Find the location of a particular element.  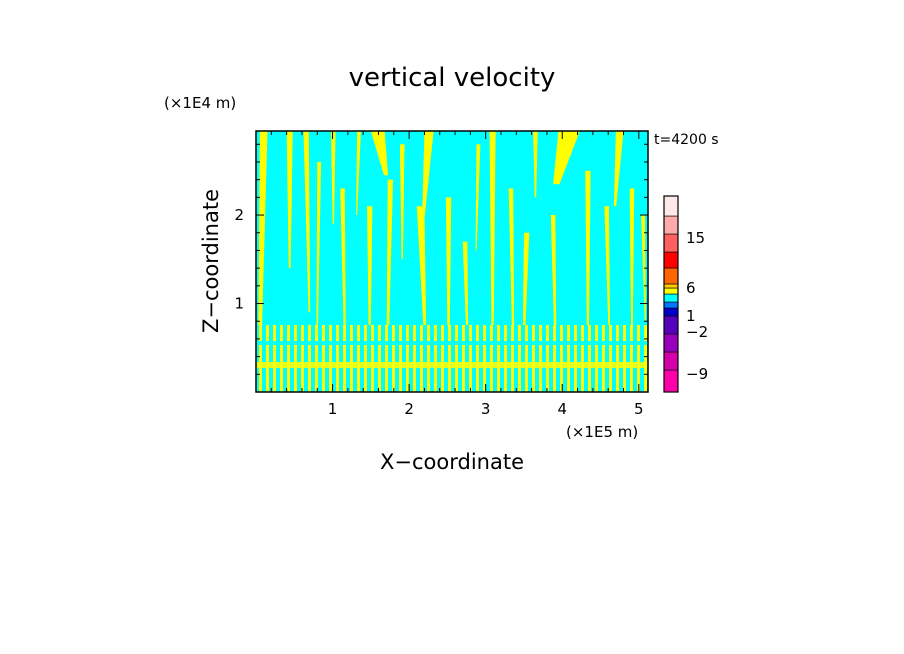

colorbar-label: −2 is located at coordinates (697, 332).